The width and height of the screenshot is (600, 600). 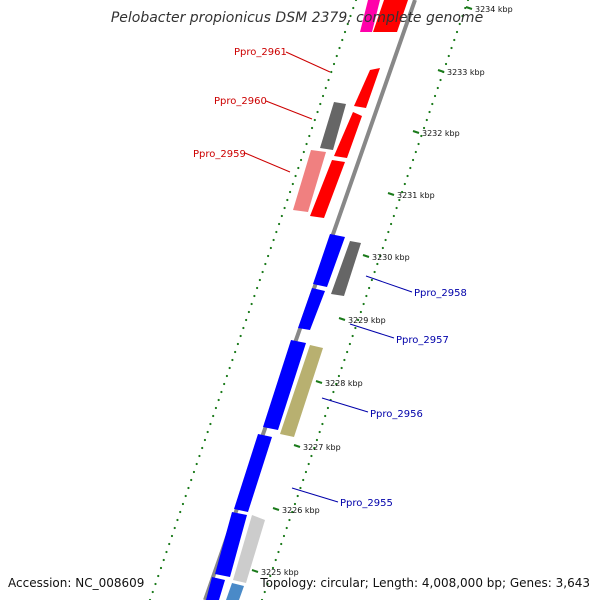 What do you see at coordinates (441, 133) in the screenshot?
I see `tick-label: 3232 kbp` at bounding box center [441, 133].